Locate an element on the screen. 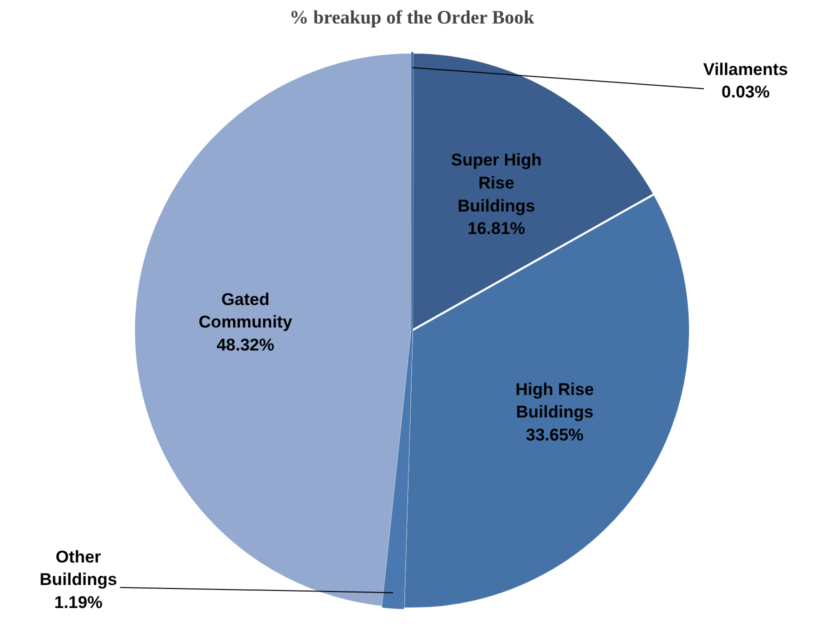 This screenshot has height=627, width=823. chart-title: % breakup of the Order Book is located at coordinates (412, 18).